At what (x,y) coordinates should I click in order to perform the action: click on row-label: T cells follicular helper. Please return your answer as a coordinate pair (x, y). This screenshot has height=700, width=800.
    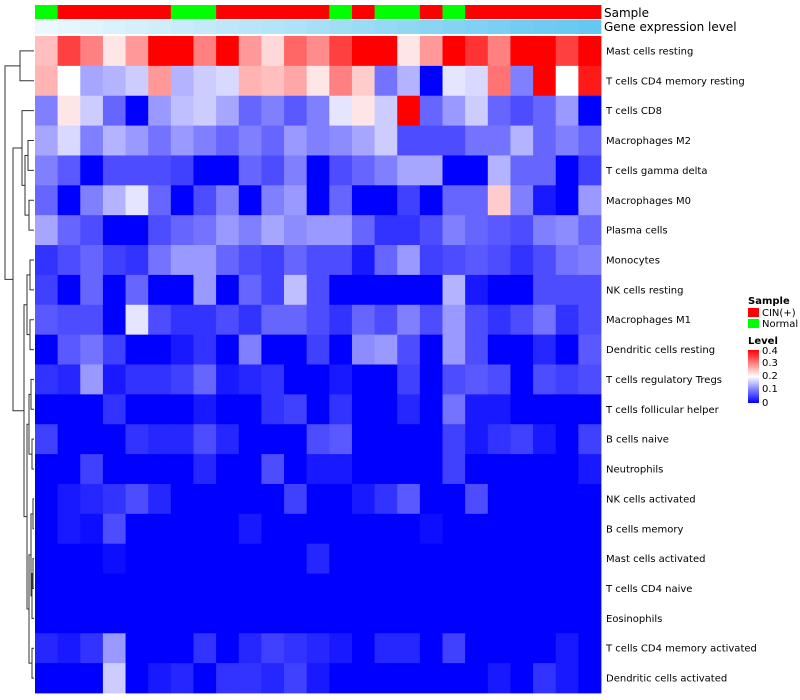
    Looking at the image, I should click on (662, 410).